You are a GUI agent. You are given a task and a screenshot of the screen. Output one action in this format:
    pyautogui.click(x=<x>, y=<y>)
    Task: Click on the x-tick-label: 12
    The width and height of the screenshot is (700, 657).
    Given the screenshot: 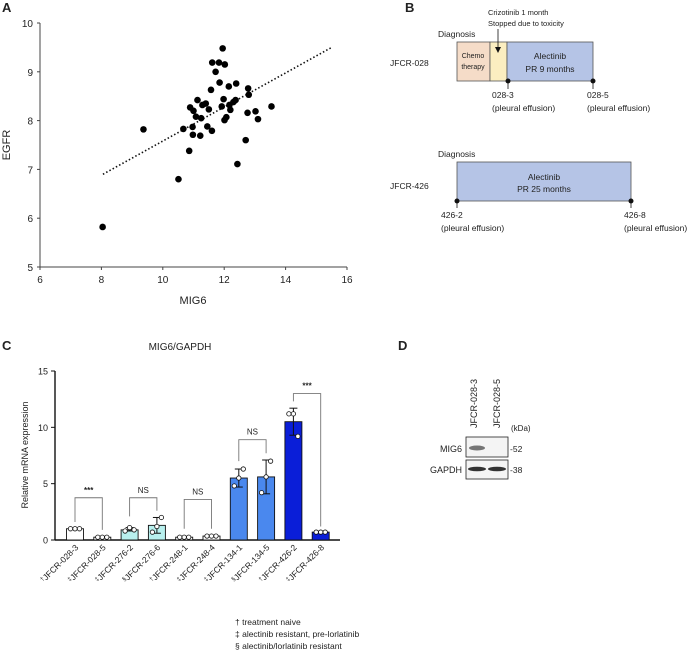 What is the action you would take?
    pyautogui.click(x=225, y=280)
    